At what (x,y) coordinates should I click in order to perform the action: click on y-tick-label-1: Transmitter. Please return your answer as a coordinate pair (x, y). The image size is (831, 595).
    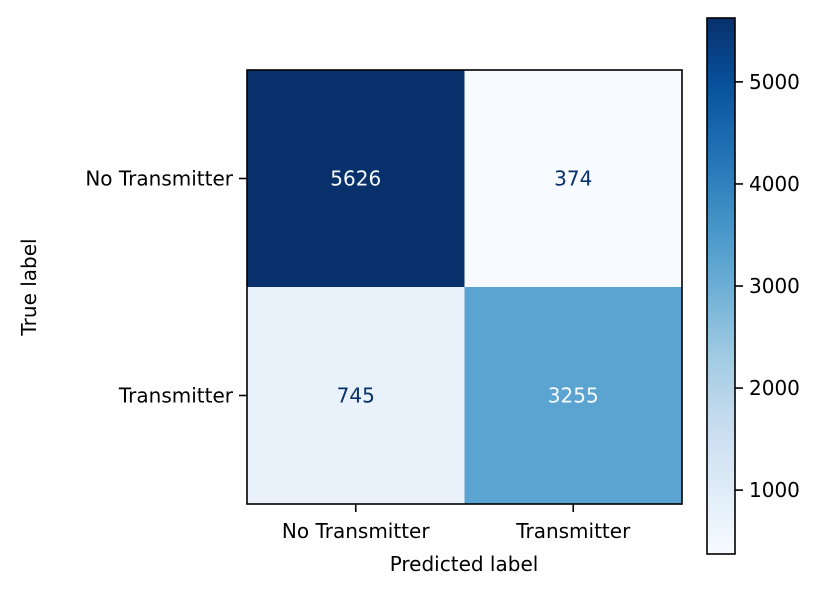
    Looking at the image, I should click on (176, 396).